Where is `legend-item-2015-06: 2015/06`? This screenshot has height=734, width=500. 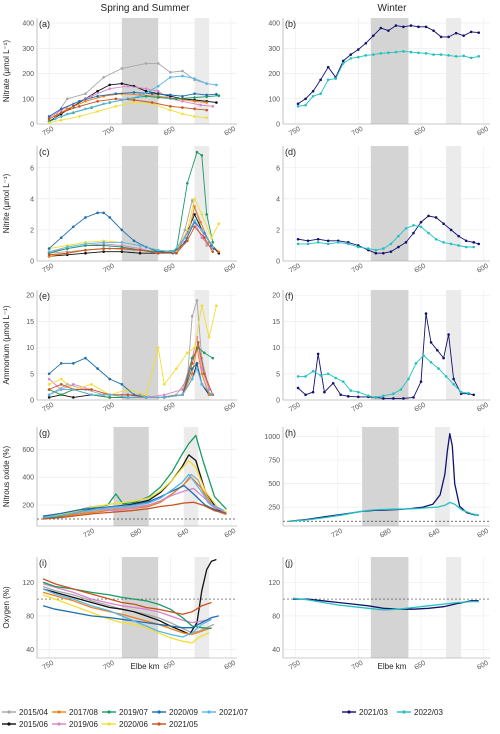 legend-item-2015-06: 2015/06 is located at coordinates (25, 724).